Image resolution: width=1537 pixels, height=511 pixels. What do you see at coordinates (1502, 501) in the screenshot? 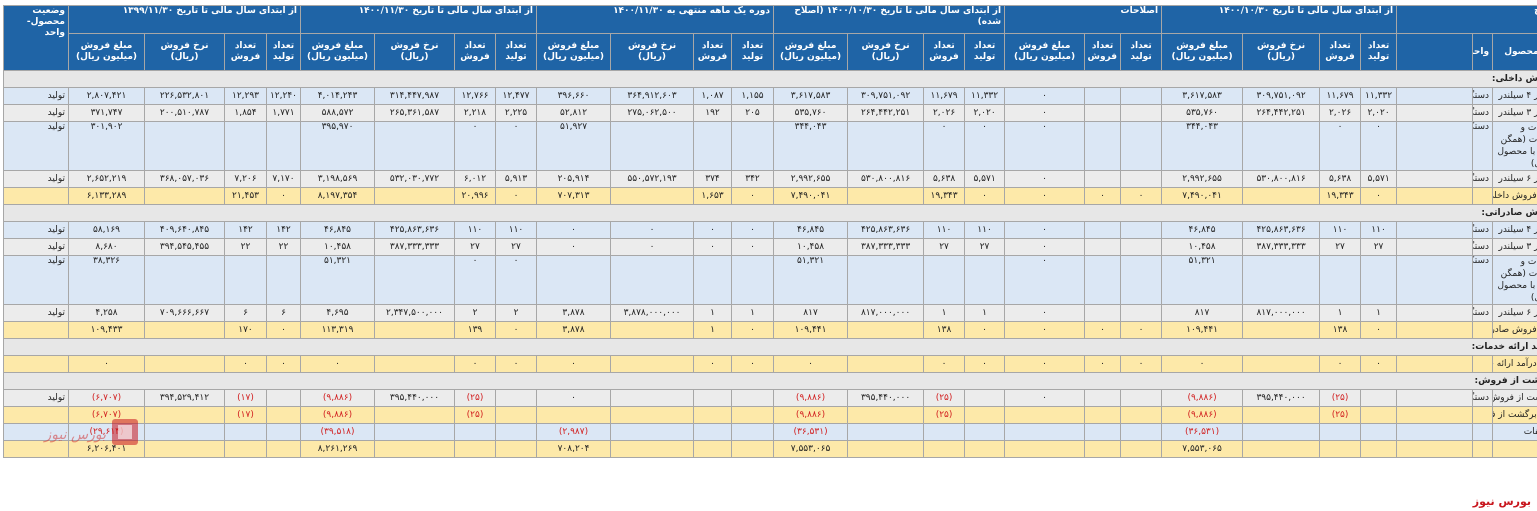
I see `brand-logo-text: بورس نیوز` at bounding box center [1502, 501].